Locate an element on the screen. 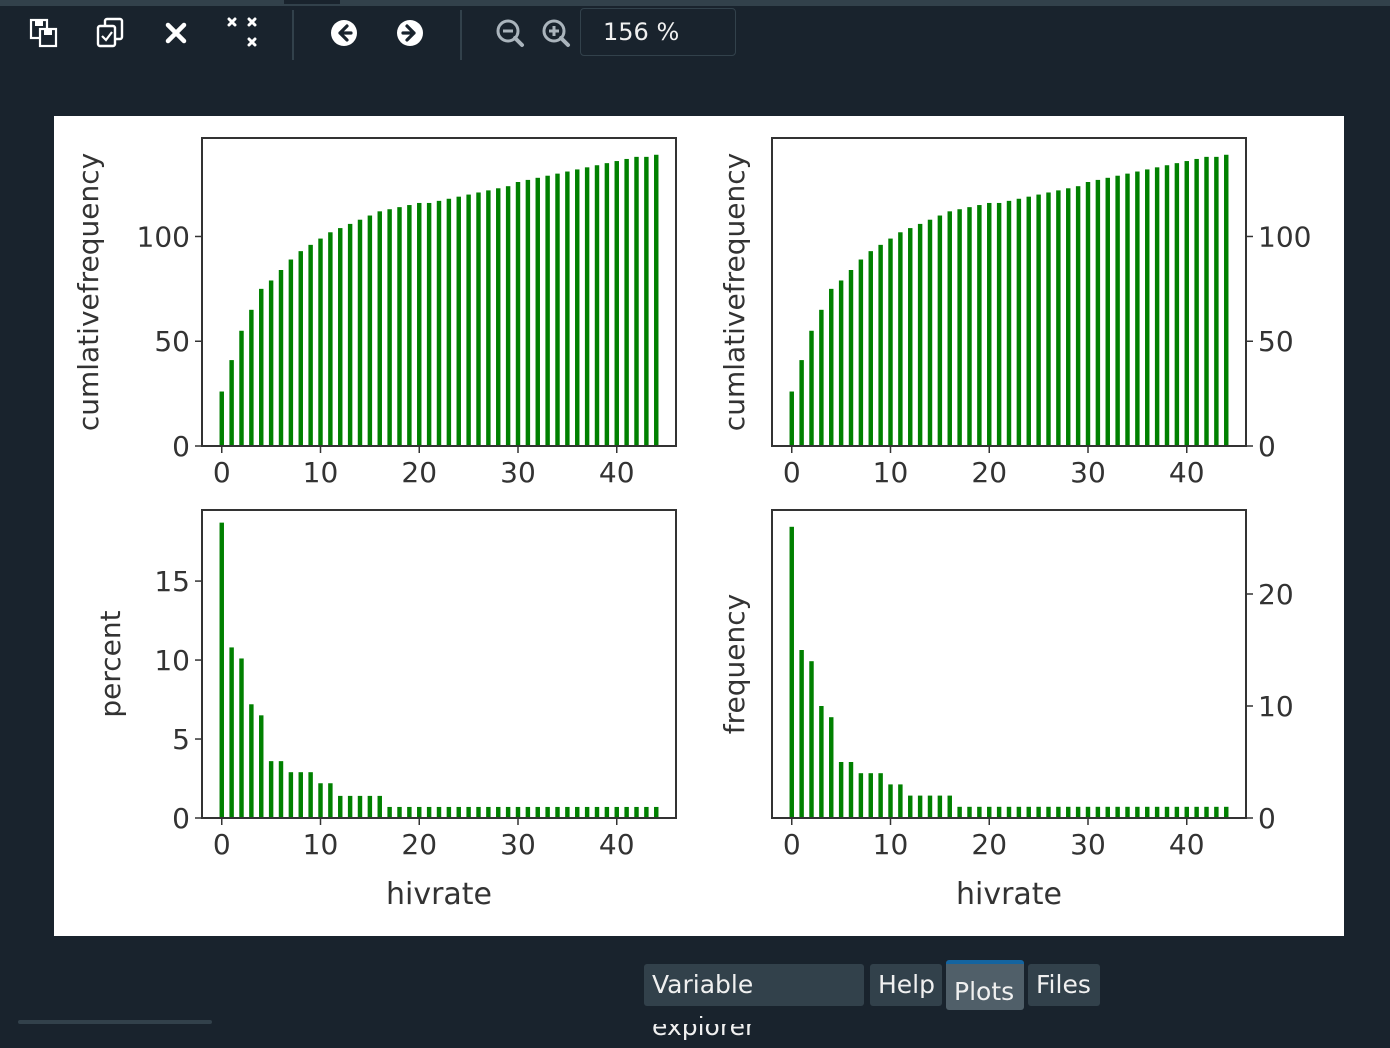  close-all-plots-button is located at coordinates (242, 33).